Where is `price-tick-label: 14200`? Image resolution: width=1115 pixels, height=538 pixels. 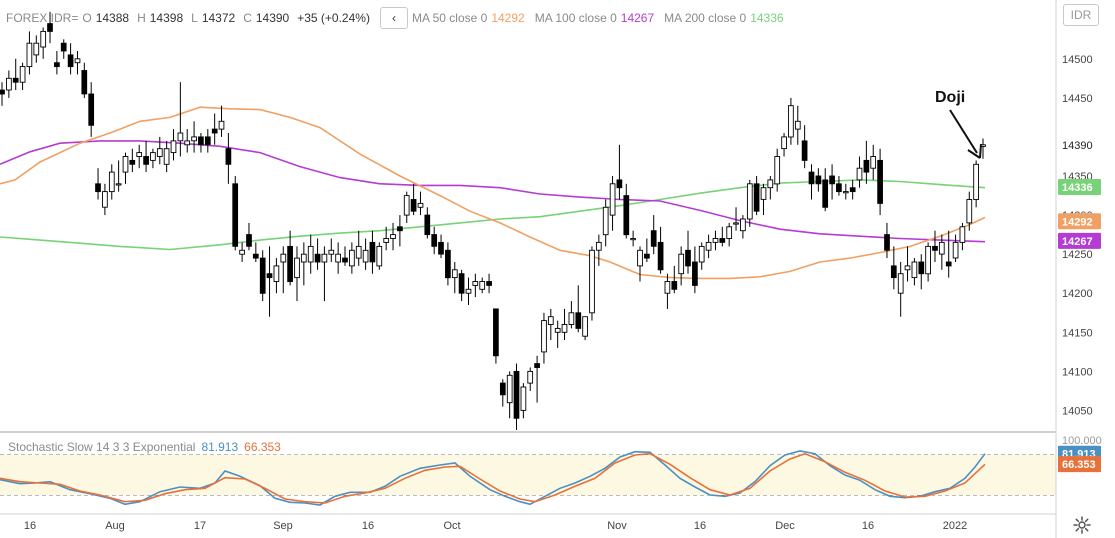 price-tick-label: 14200 is located at coordinates (1077, 294).